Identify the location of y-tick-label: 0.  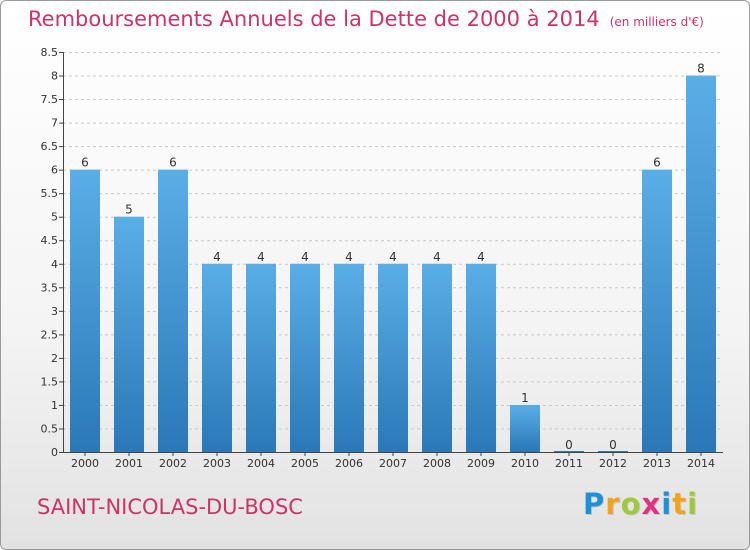
(54, 452).